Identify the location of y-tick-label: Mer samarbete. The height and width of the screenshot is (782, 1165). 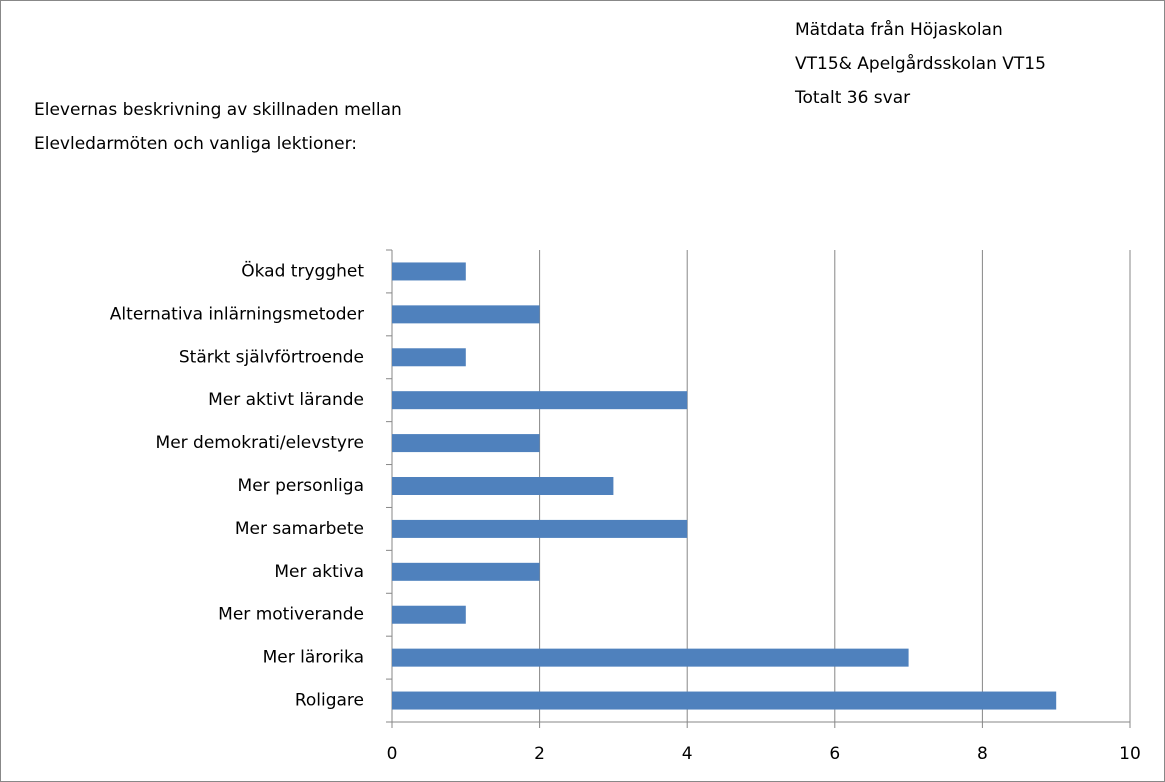
(299, 529).